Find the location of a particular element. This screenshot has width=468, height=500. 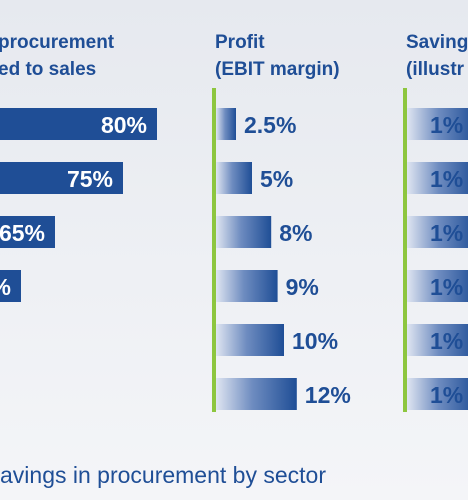

data-label: 80% is located at coordinates (124, 125).